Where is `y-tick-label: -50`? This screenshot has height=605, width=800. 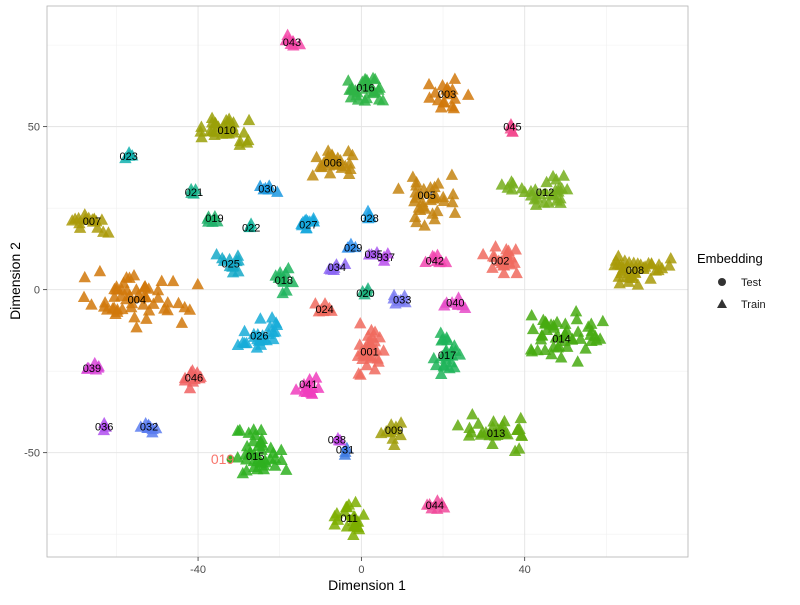 y-tick-label: -50 is located at coordinates (32, 454).